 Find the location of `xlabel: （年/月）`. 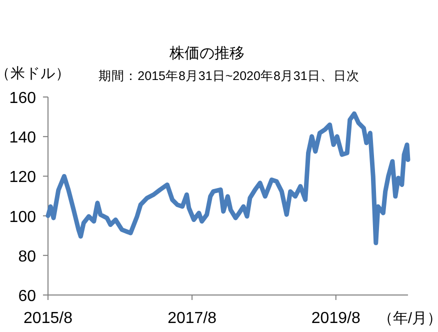

xlabel: （年/月） is located at coordinates (408, 318).